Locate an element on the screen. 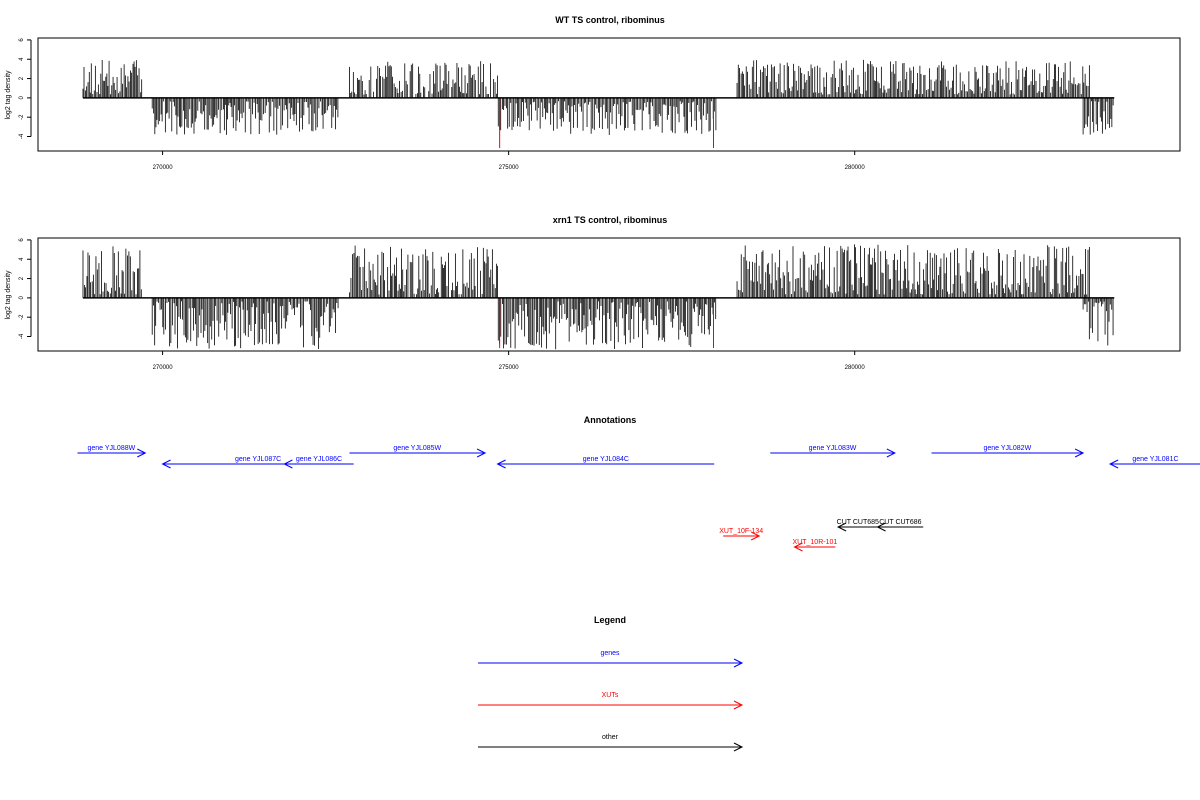 The height and width of the screenshot is (800, 1200). legend-item-xuts: XUTs is located at coordinates (611, 701).